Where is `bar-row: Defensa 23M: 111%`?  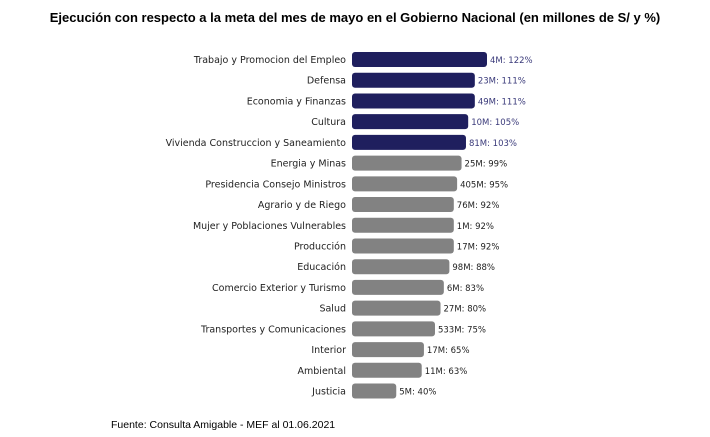 bar-row: Defensa 23M: 111% is located at coordinates (416, 80).